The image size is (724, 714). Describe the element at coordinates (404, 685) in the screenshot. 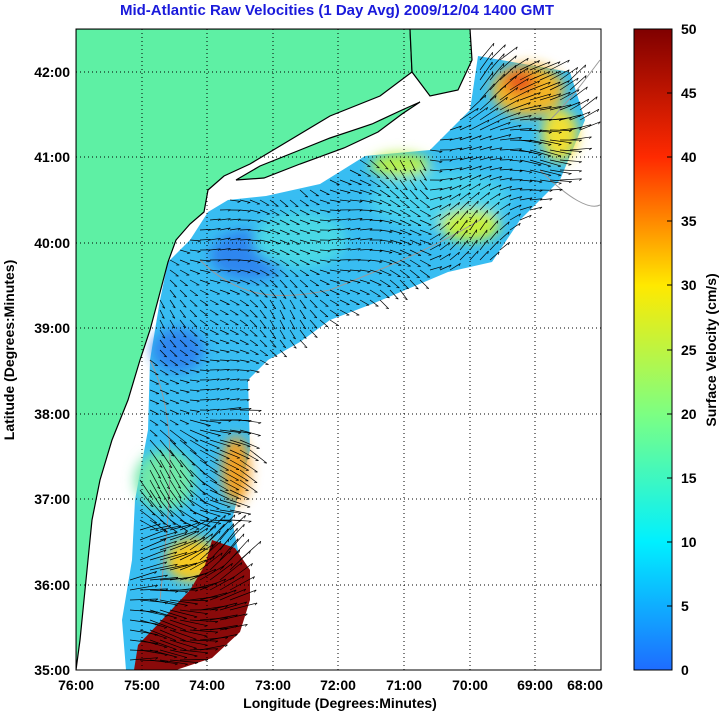

I see `x-tick-label: 71:00` at that location.